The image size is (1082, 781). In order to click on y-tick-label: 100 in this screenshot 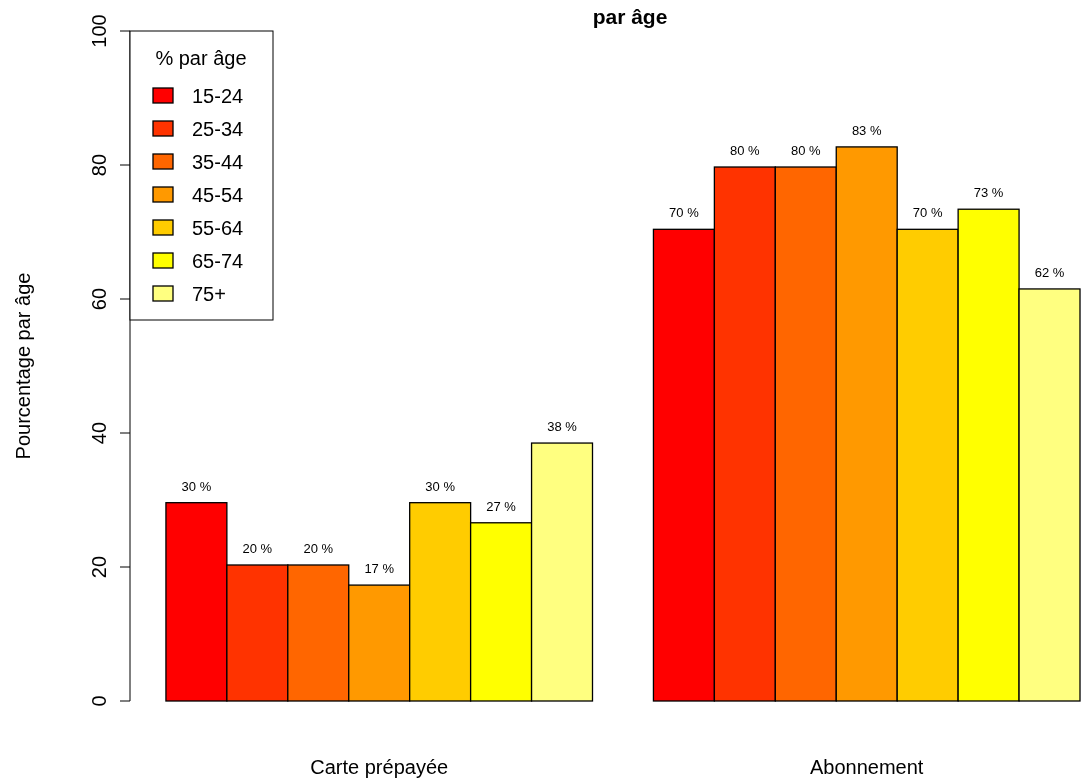, I will do `click(99, 31)`.